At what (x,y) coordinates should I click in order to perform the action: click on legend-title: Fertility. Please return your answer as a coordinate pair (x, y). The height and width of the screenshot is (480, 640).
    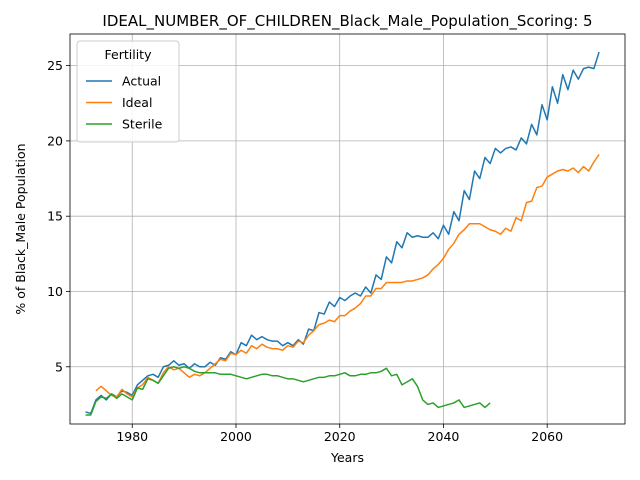
    Looking at the image, I should click on (129, 54).